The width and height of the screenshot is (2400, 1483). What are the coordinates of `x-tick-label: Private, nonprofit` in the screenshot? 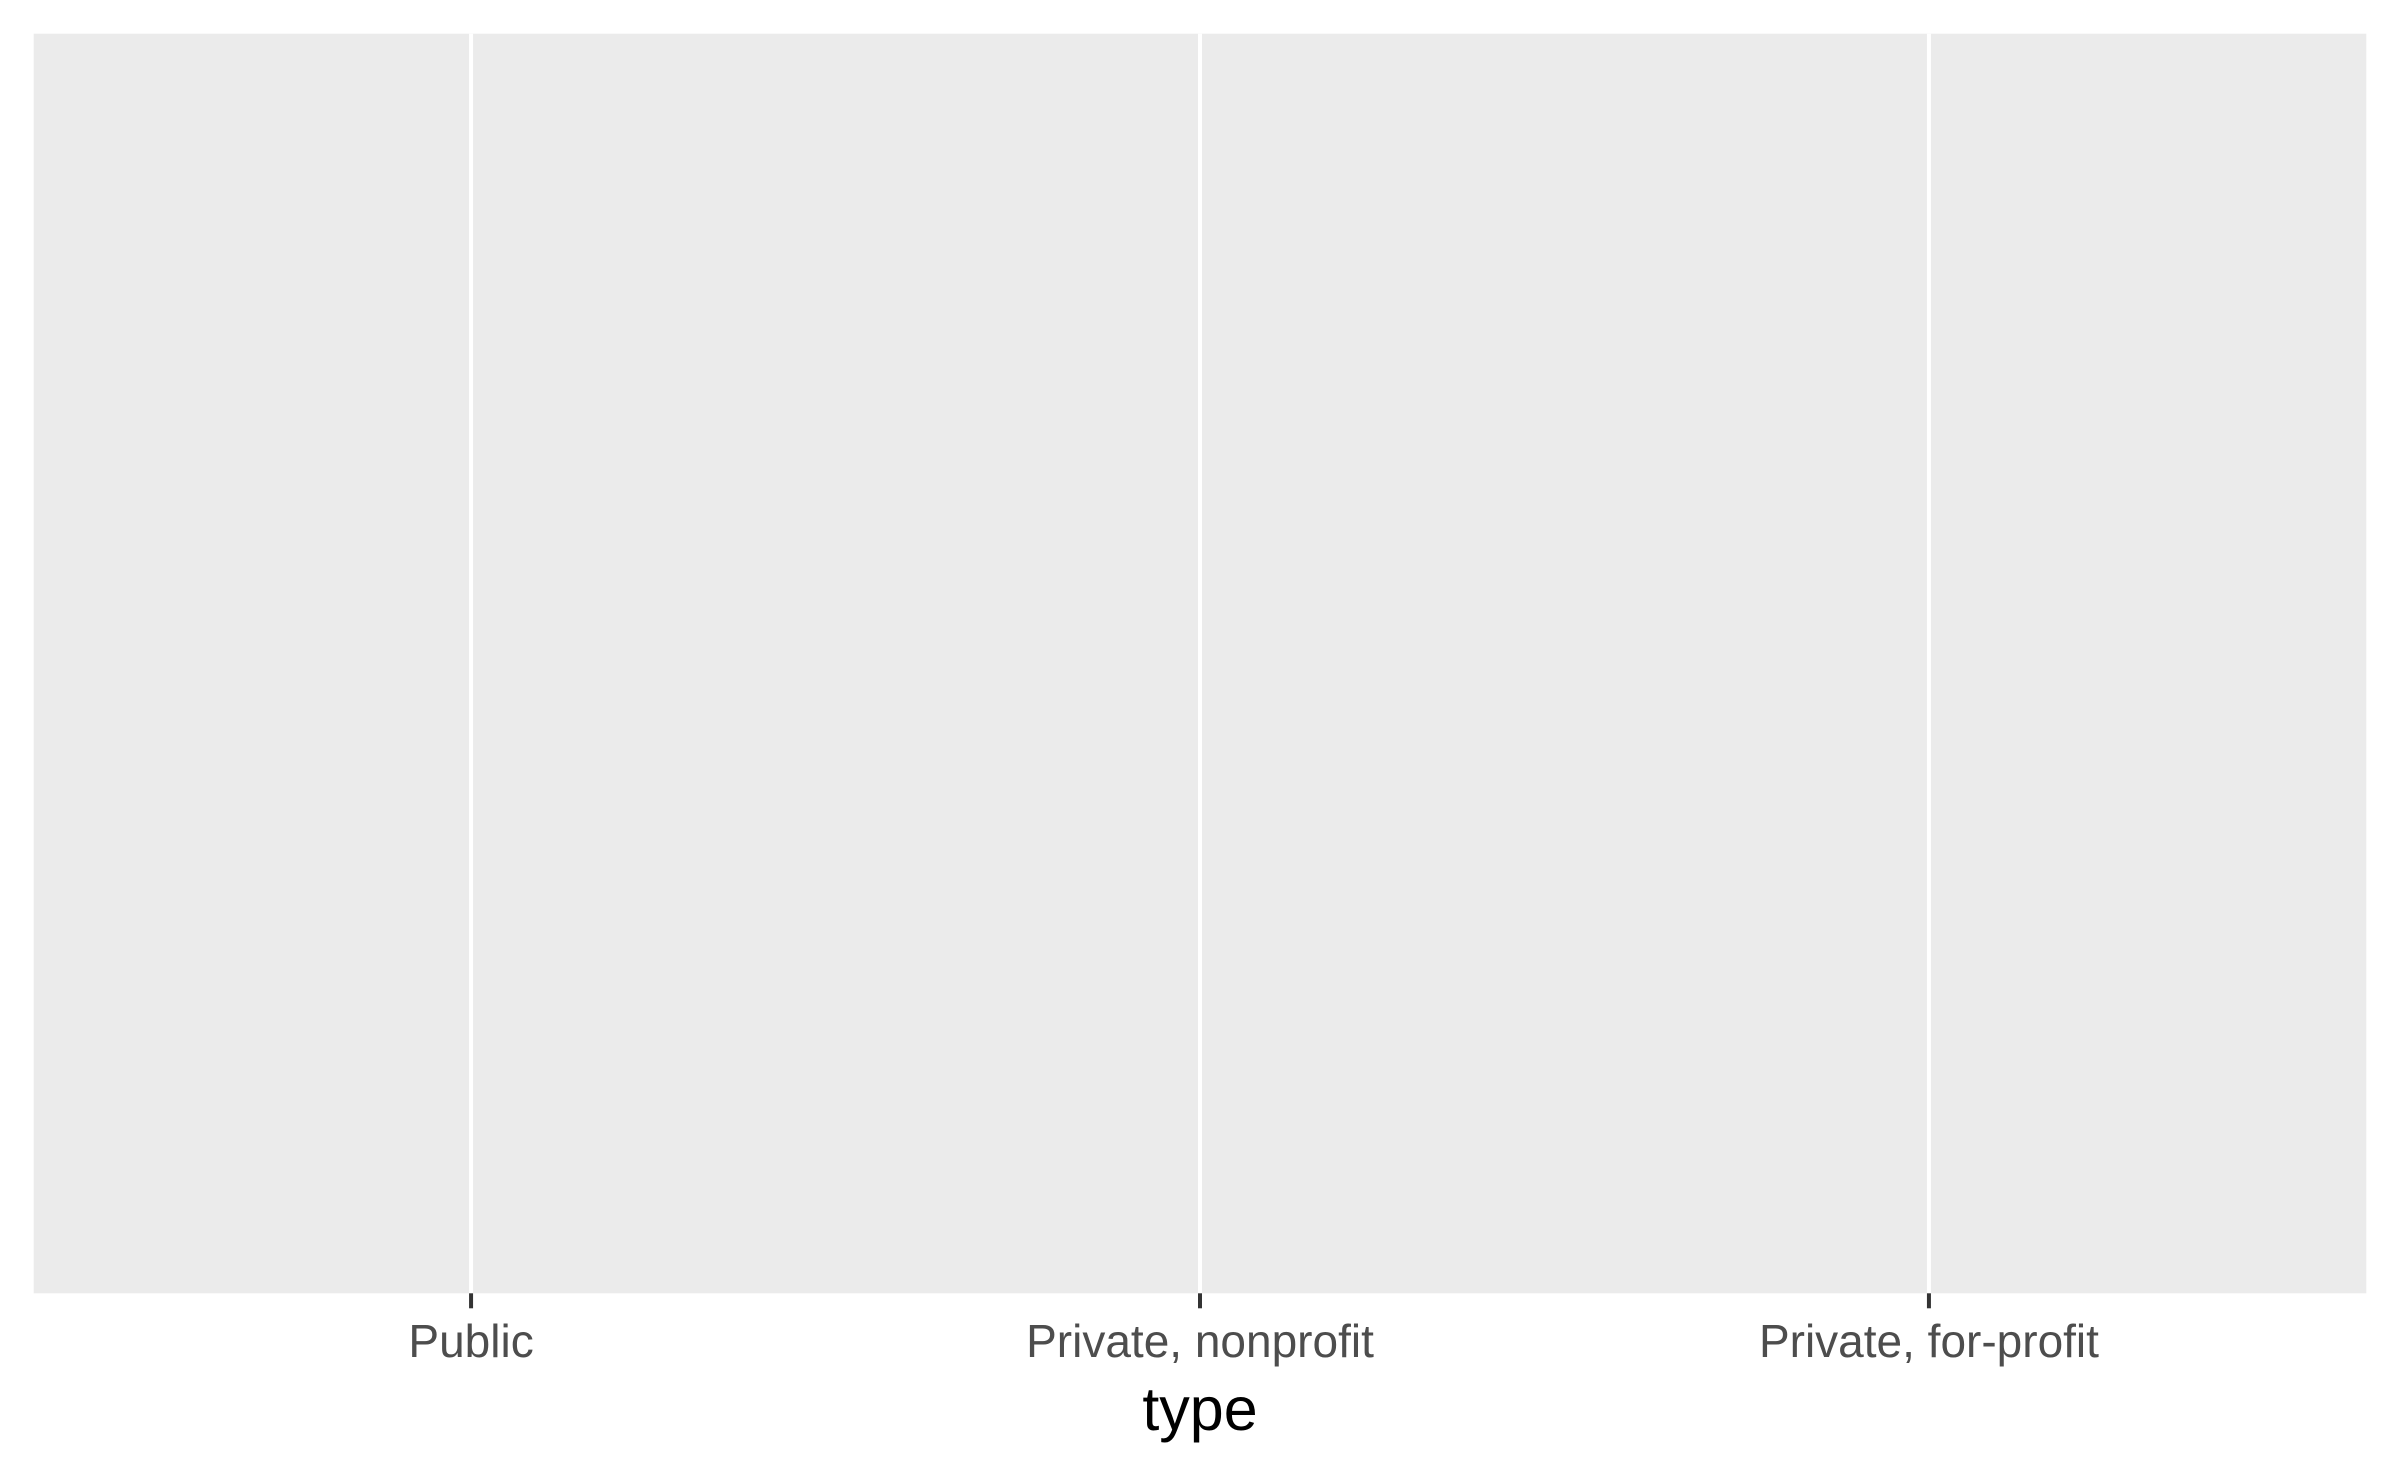 It's located at (1200, 1341).